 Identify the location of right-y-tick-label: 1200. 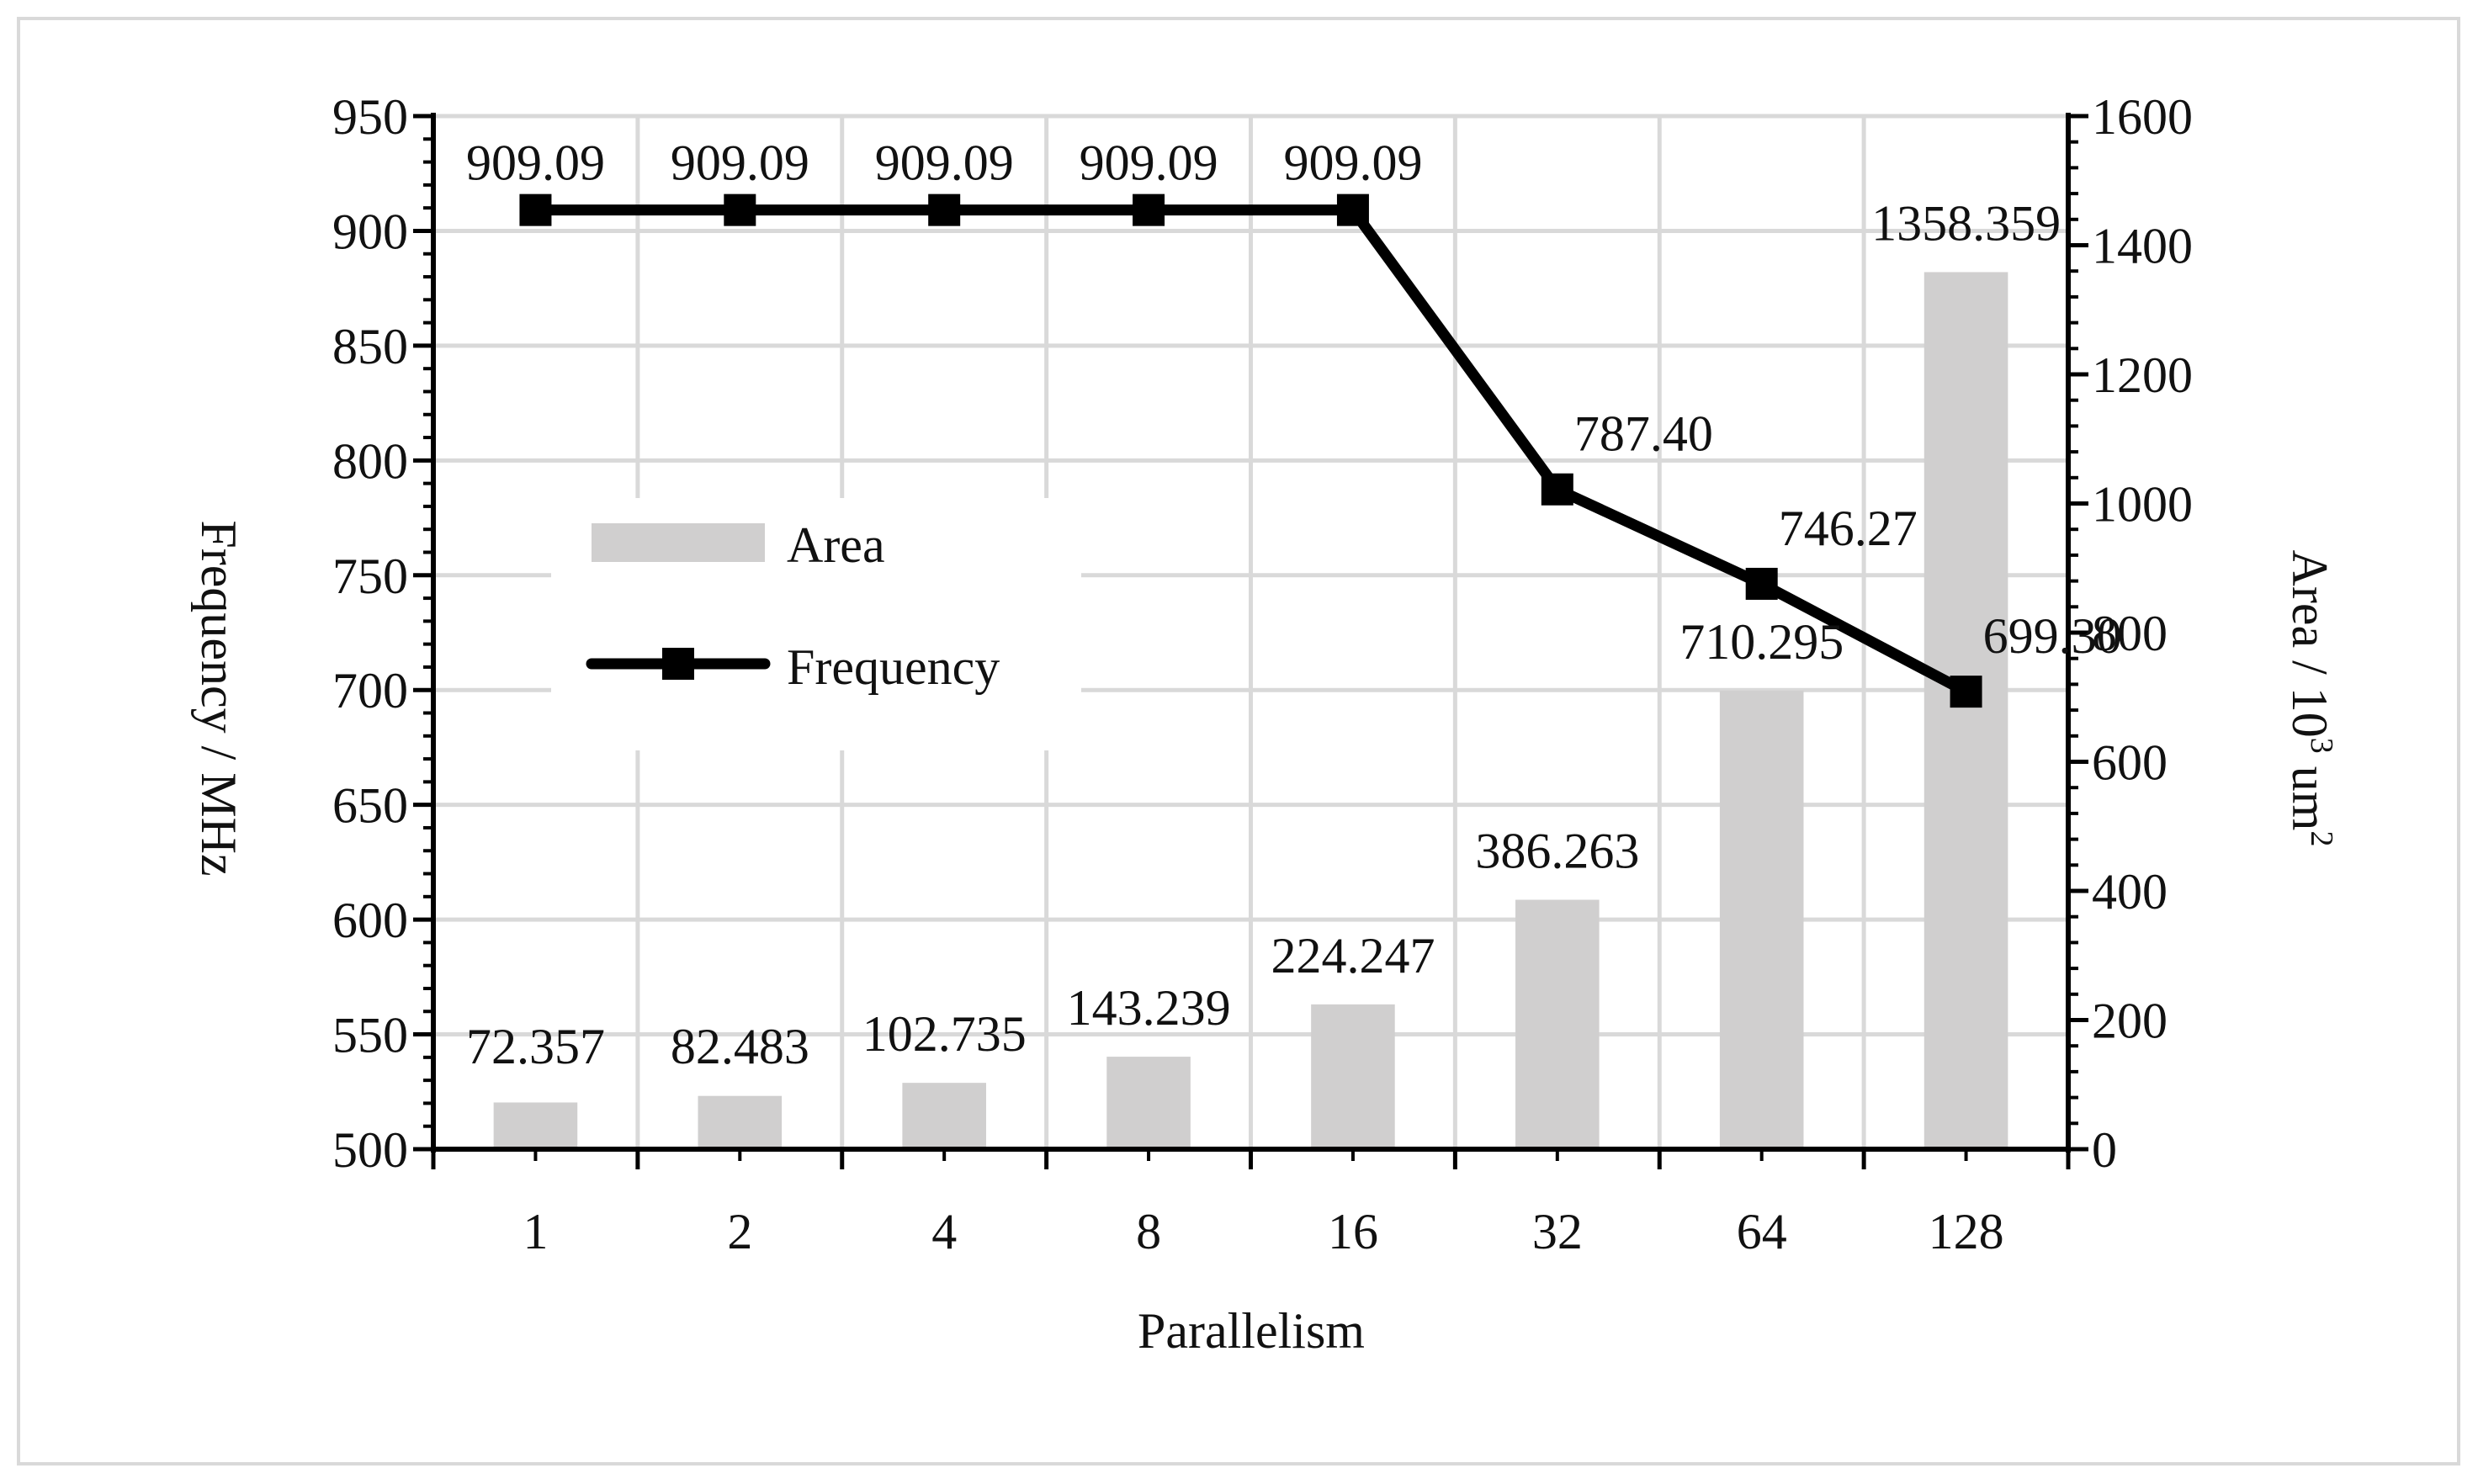
(2142, 375).